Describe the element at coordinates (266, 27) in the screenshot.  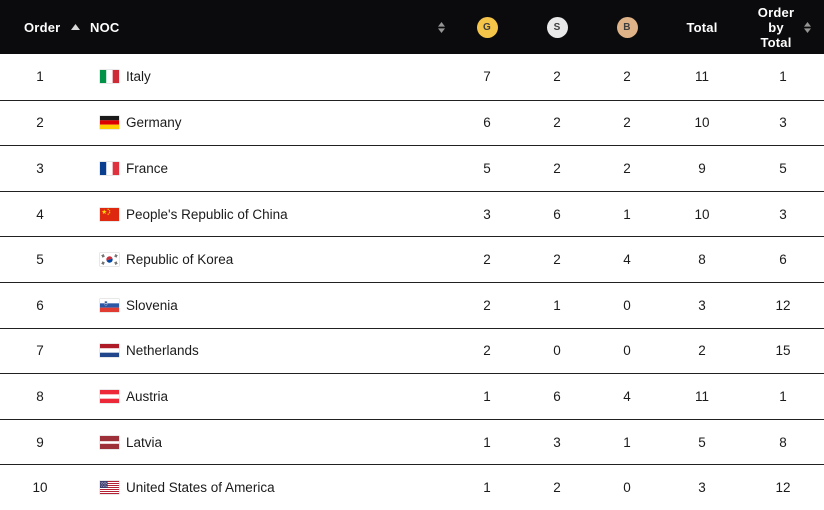
I see `column-header-noc: NOC` at that location.